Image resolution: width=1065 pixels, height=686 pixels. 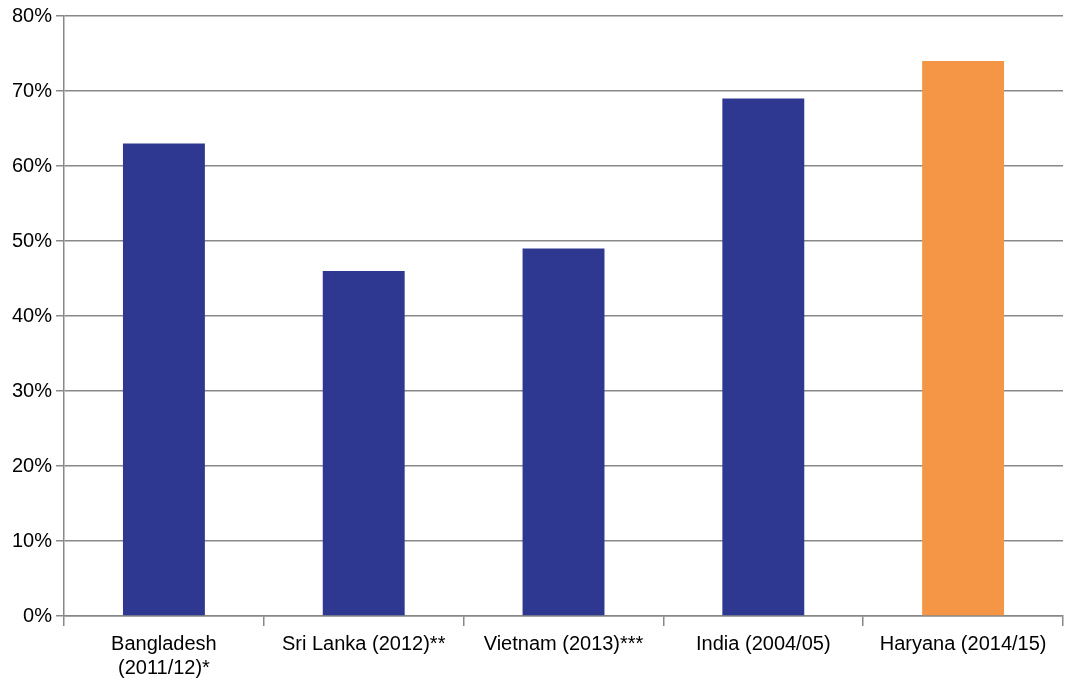 I want to click on y-tick-label: 50%, so click(x=32, y=239).